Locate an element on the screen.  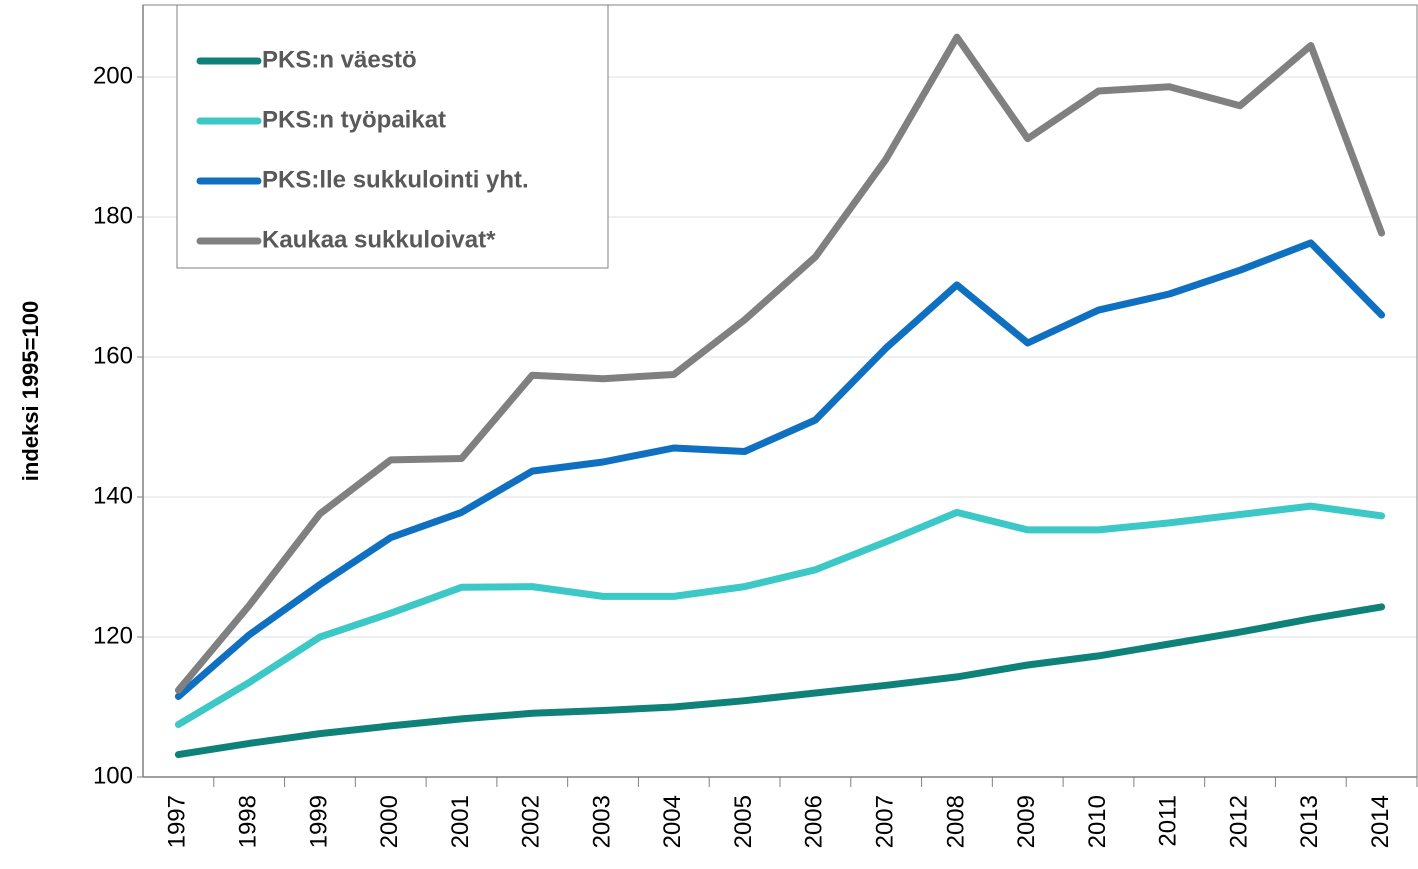
x-tick-label: 2009 is located at coordinates (1026, 821).